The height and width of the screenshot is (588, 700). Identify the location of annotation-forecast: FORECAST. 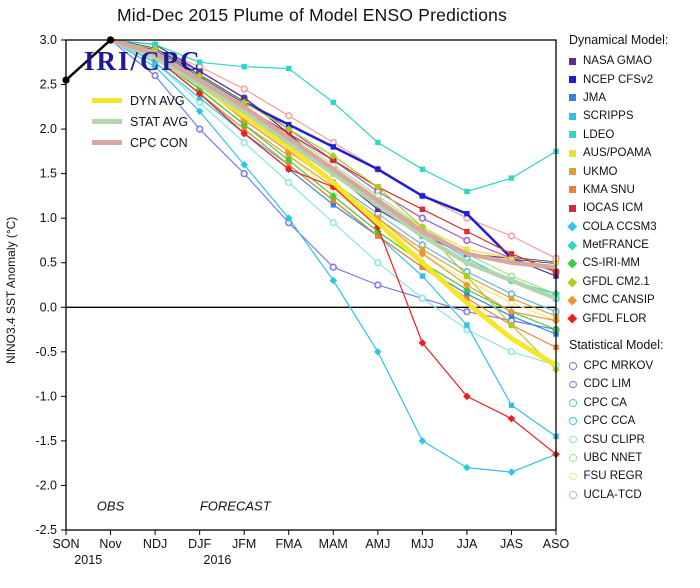
(236, 505).